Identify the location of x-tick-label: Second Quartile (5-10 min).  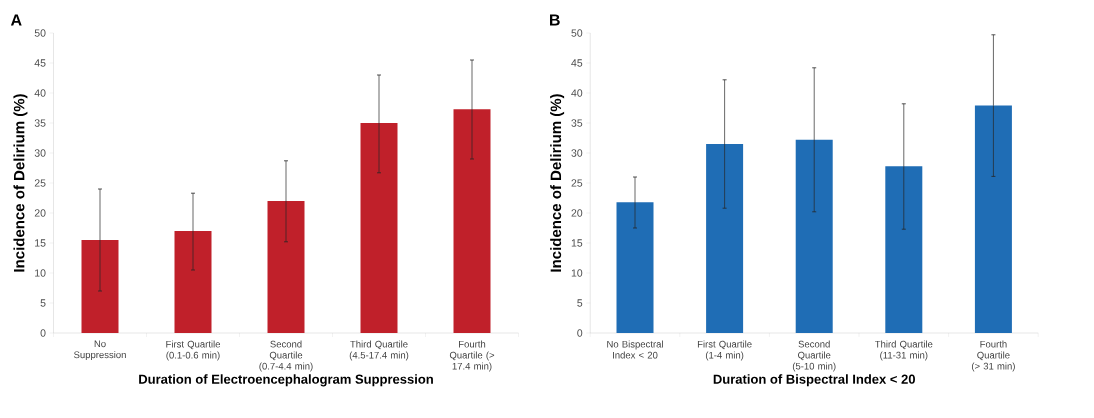
(814, 356).